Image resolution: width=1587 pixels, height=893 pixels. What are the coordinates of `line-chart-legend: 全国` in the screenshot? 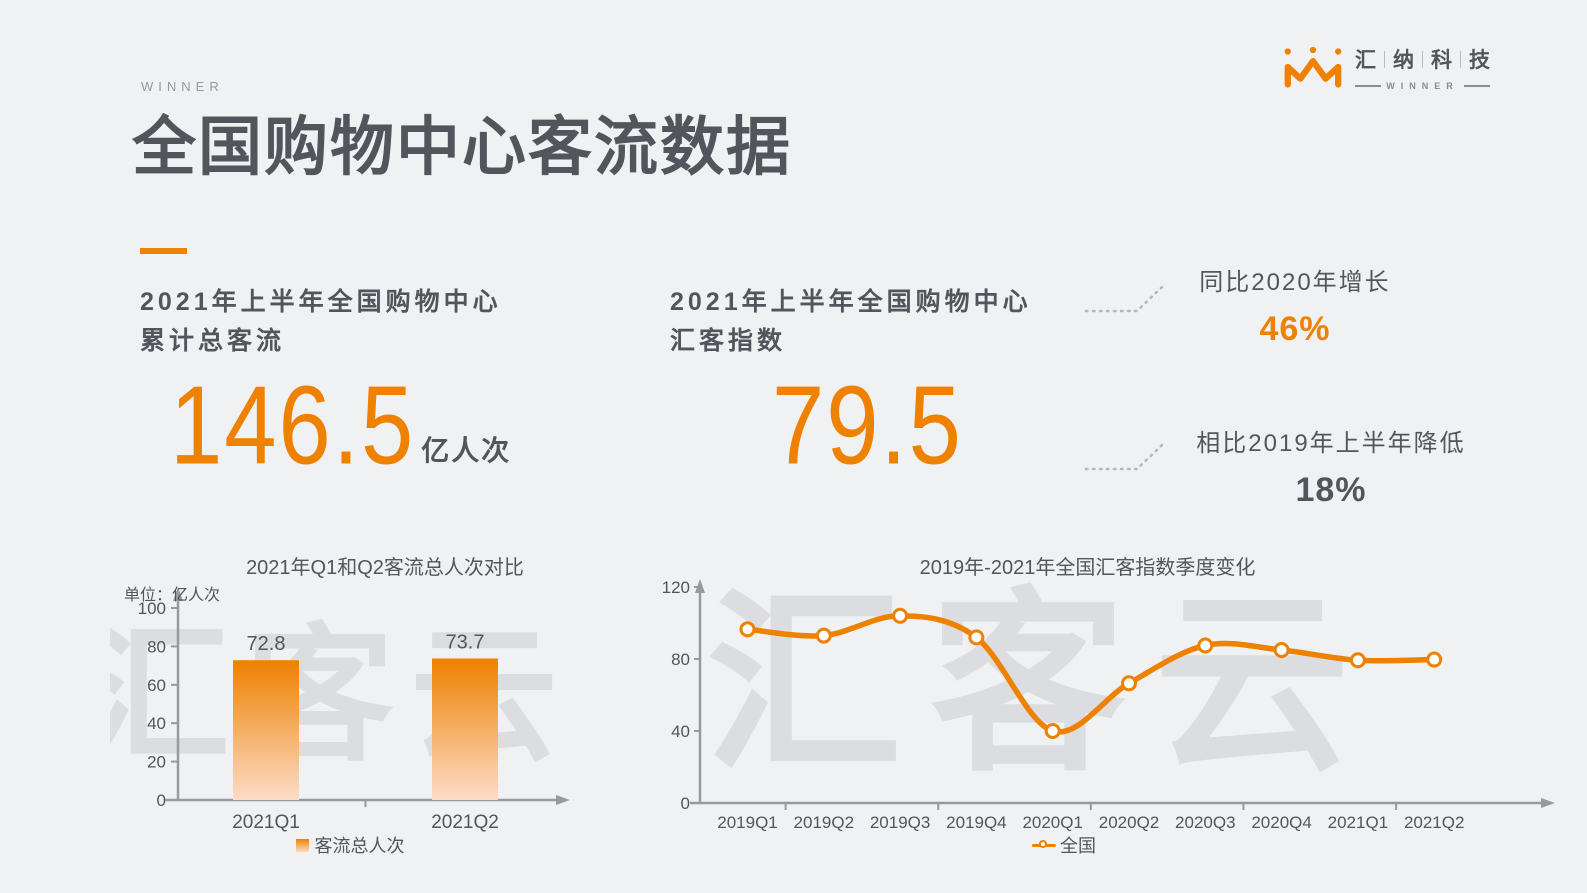 It's located at (1064, 845).